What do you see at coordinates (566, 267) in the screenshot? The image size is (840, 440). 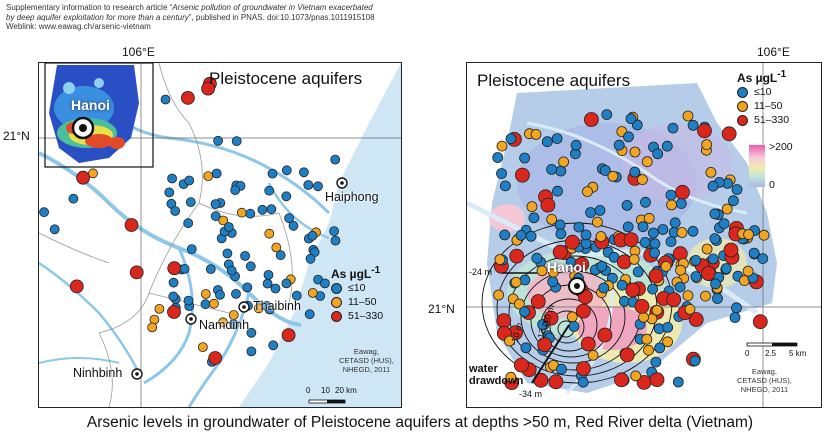 I see `right-hanoi-label: Hanoi` at bounding box center [566, 267].